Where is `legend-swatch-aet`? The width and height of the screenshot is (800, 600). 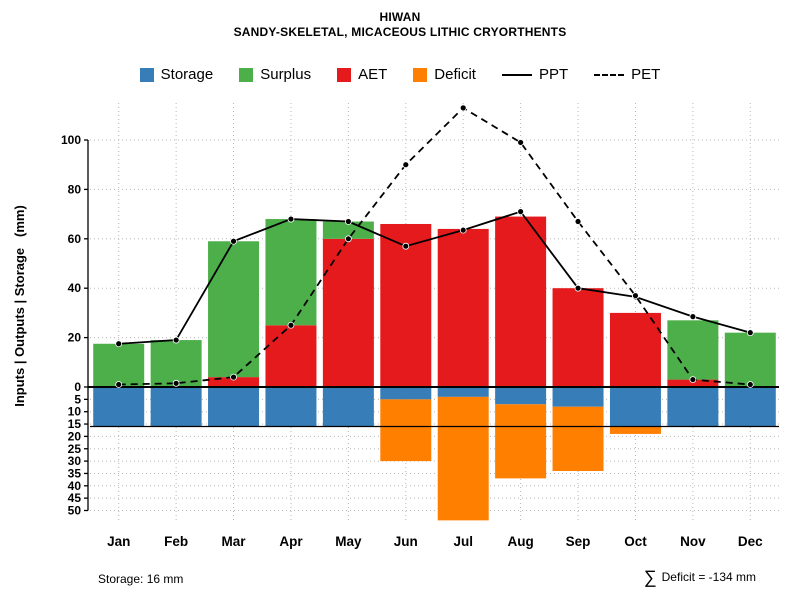
legend-swatch-aet is located at coordinates (344, 74).